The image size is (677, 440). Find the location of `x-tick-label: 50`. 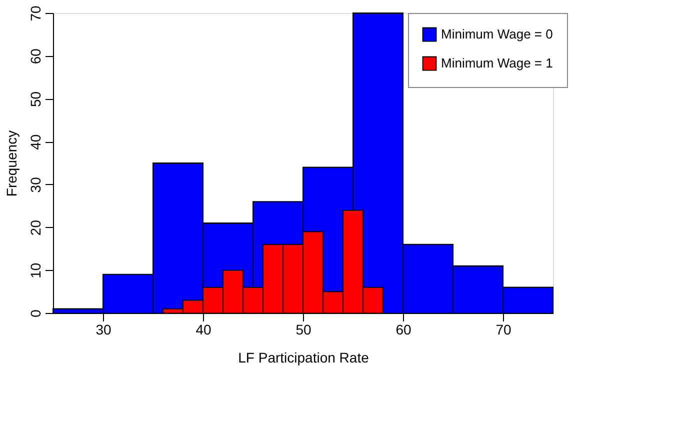

x-tick-label: 50 is located at coordinates (304, 330).